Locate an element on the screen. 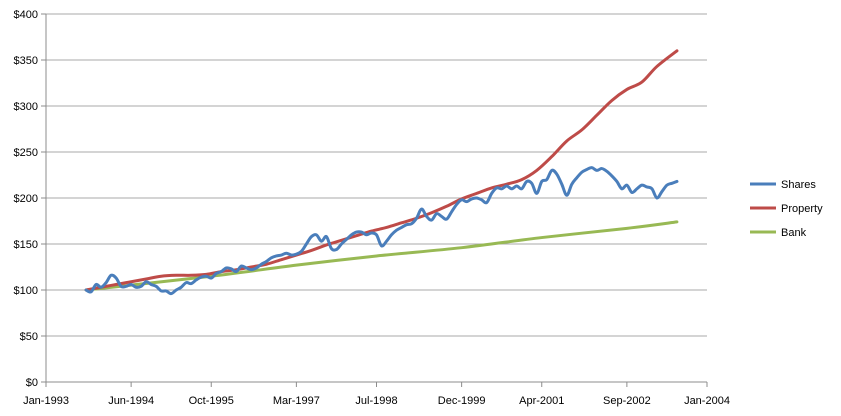 The height and width of the screenshot is (416, 841). x-tick-label: Apr-2001 is located at coordinates (541, 401).